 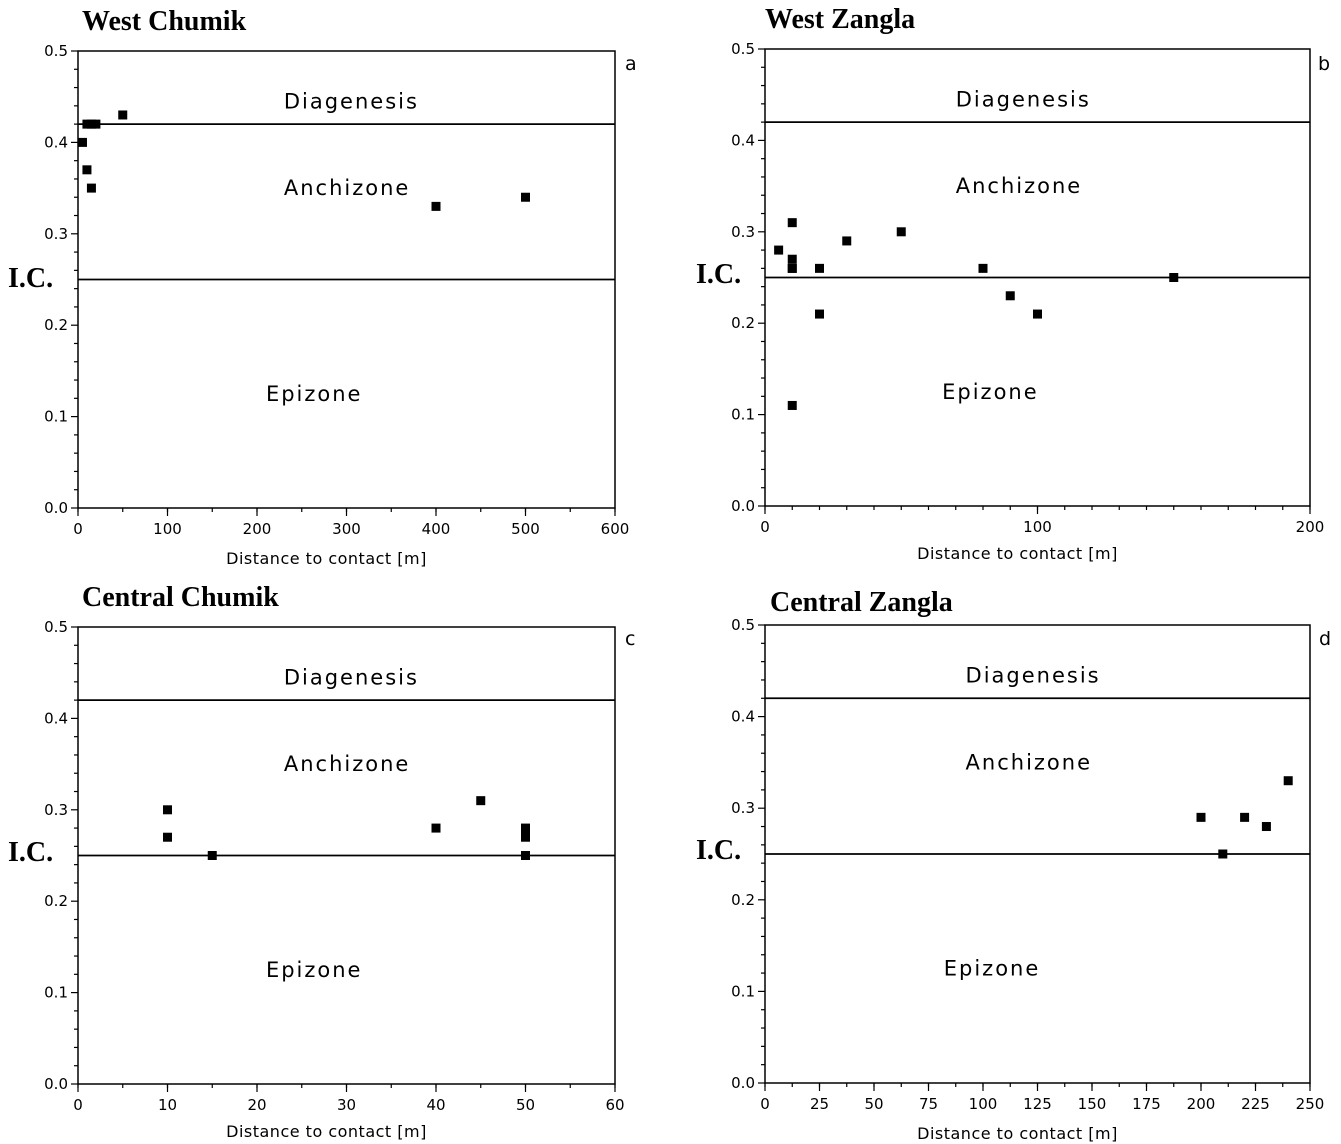 What do you see at coordinates (180, 597) in the screenshot?
I see `chart-title: Central Chumik` at bounding box center [180, 597].